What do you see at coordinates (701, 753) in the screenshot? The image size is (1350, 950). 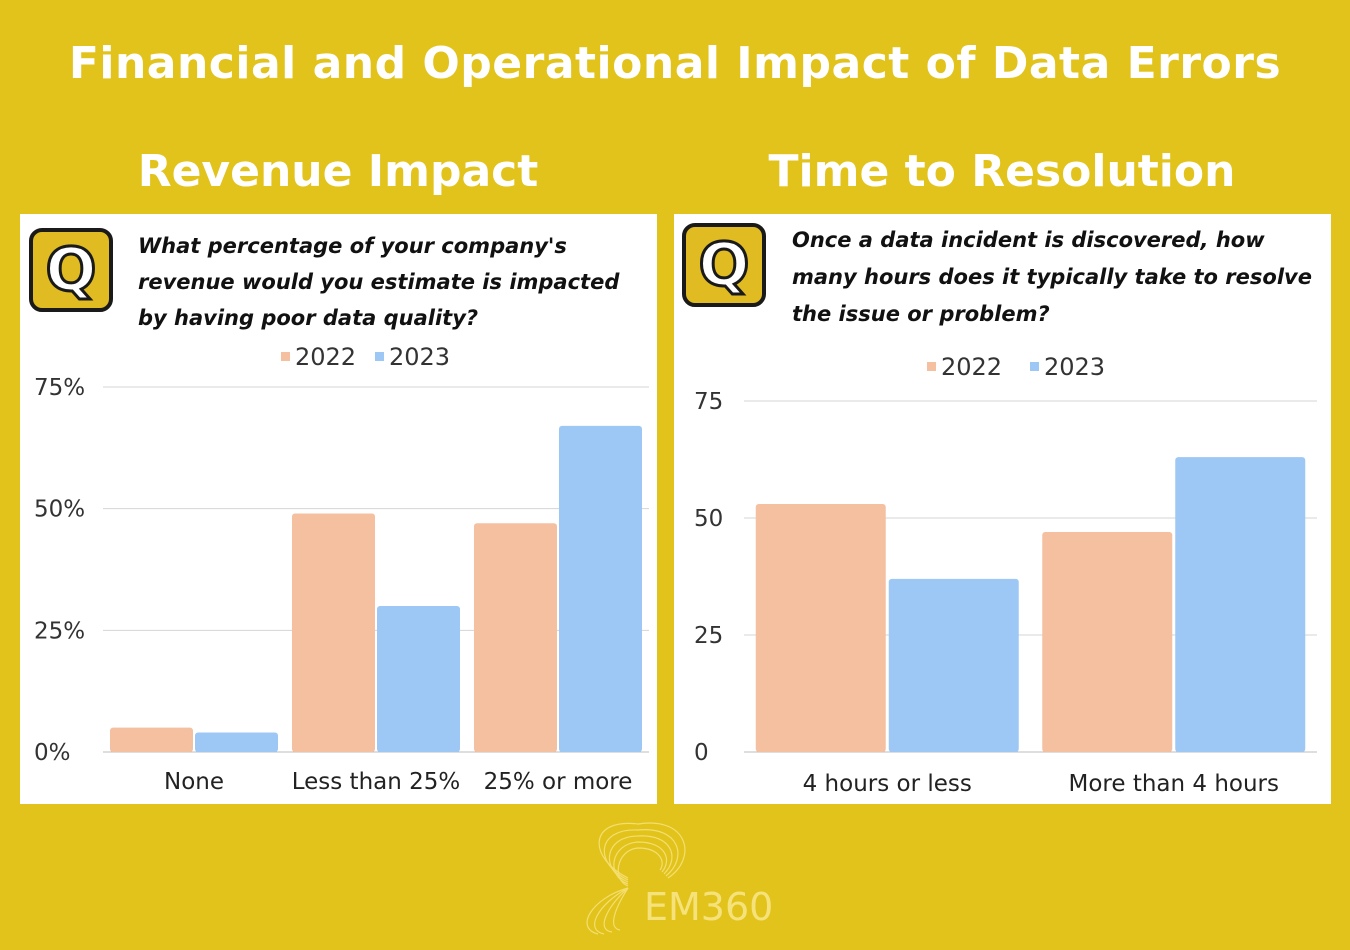 I see `y-tick-label: 0` at bounding box center [701, 753].